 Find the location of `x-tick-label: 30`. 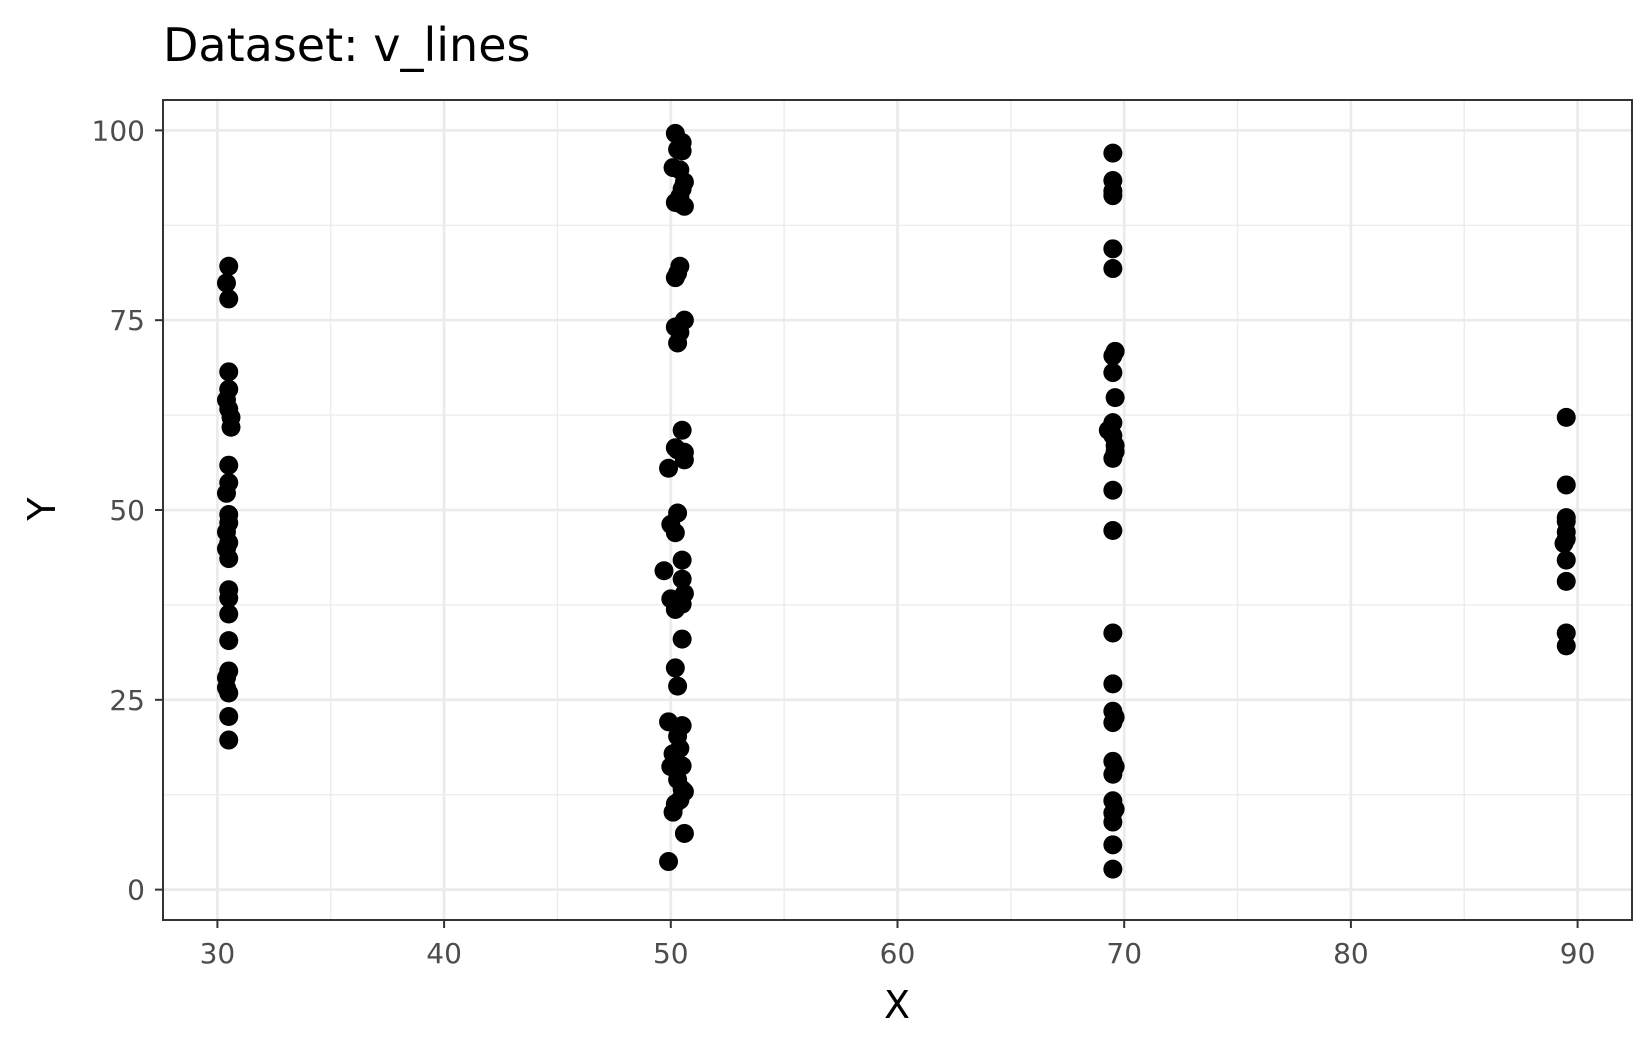

x-tick-label: 30 is located at coordinates (218, 953).